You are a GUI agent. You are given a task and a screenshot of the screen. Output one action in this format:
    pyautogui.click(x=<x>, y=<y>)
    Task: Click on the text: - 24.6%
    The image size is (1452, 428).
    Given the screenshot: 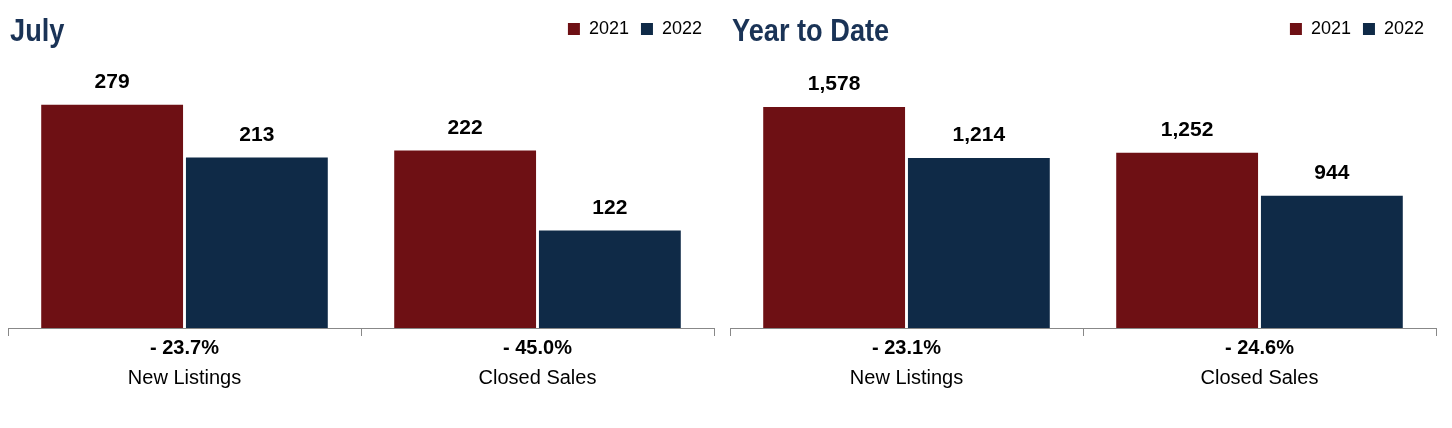 What is the action you would take?
    pyautogui.click(x=1260, y=346)
    